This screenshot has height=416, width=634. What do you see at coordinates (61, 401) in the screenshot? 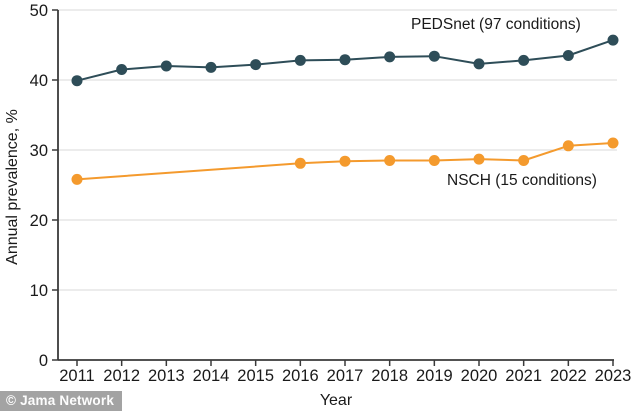
I see `jama-network-watermark: © Jama Network` at bounding box center [61, 401].